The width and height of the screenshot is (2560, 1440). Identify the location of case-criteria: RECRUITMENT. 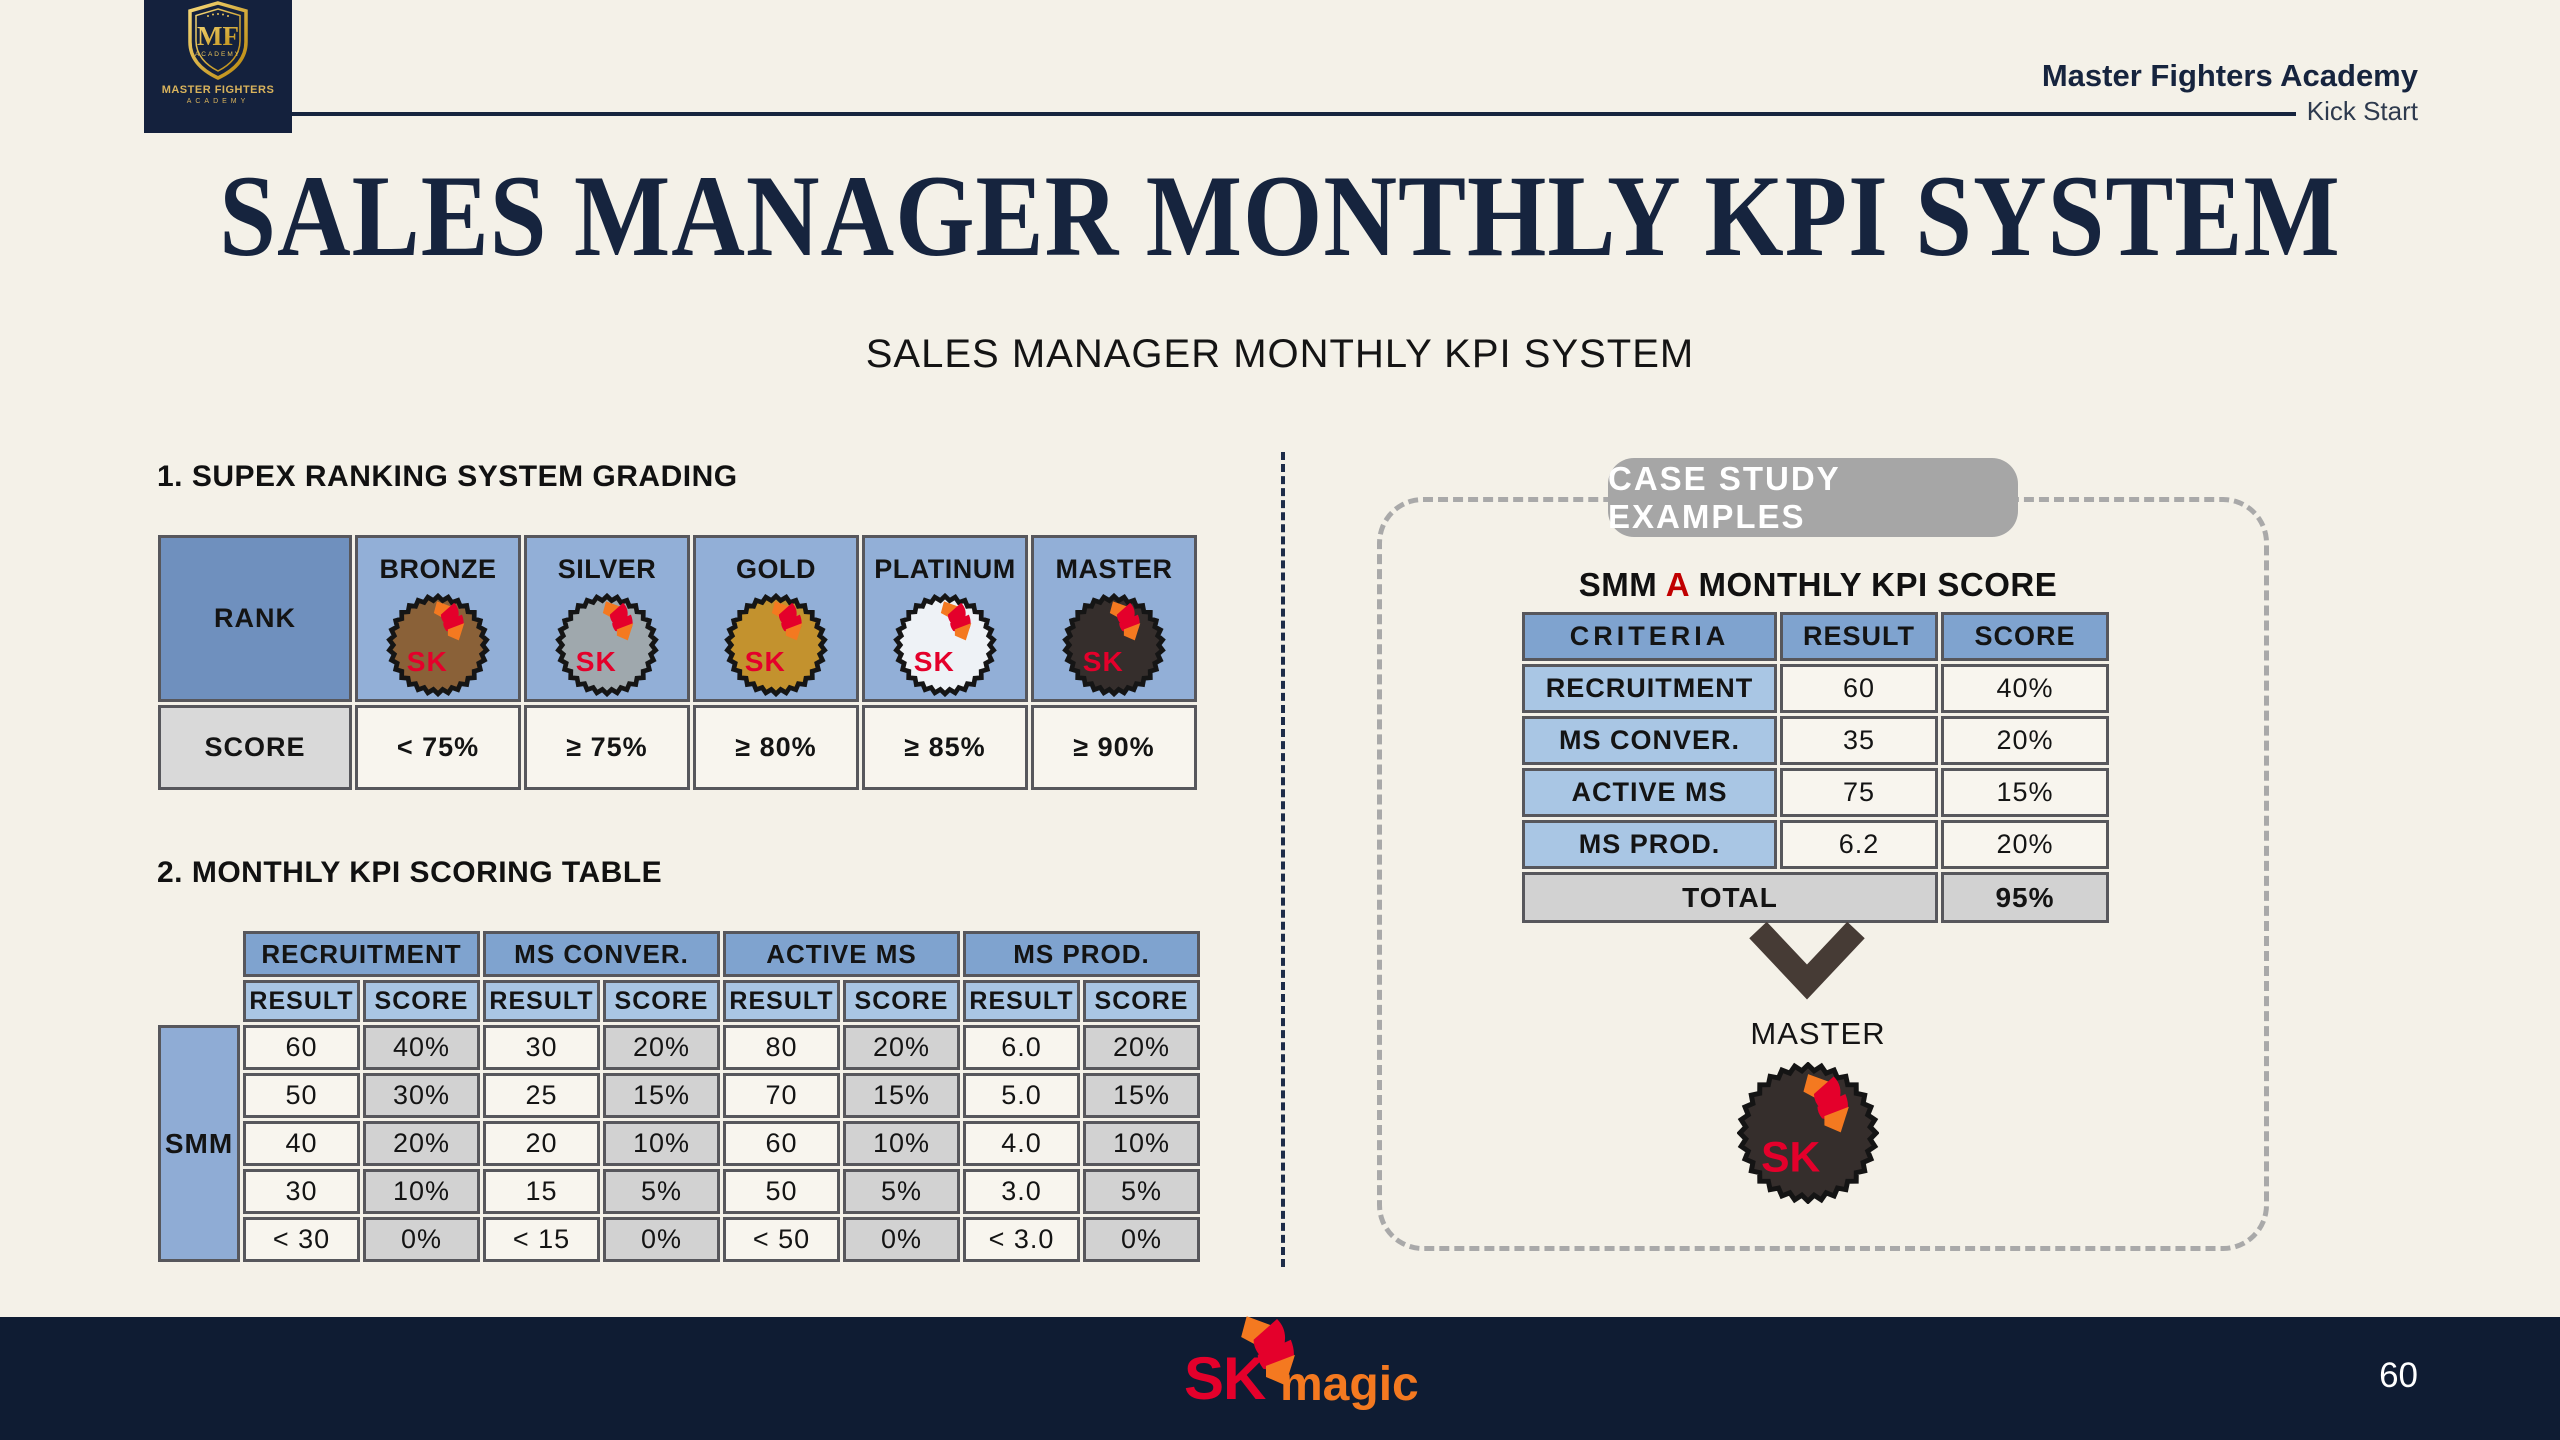
(1649, 688).